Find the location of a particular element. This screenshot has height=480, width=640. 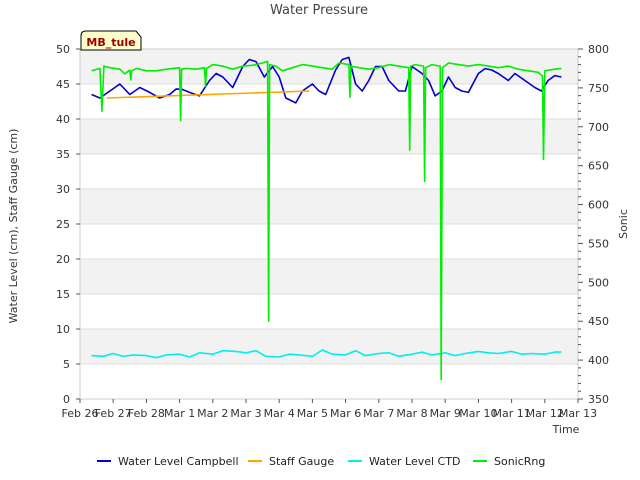

legend-label: Staff Gauge is located at coordinates (301, 461).